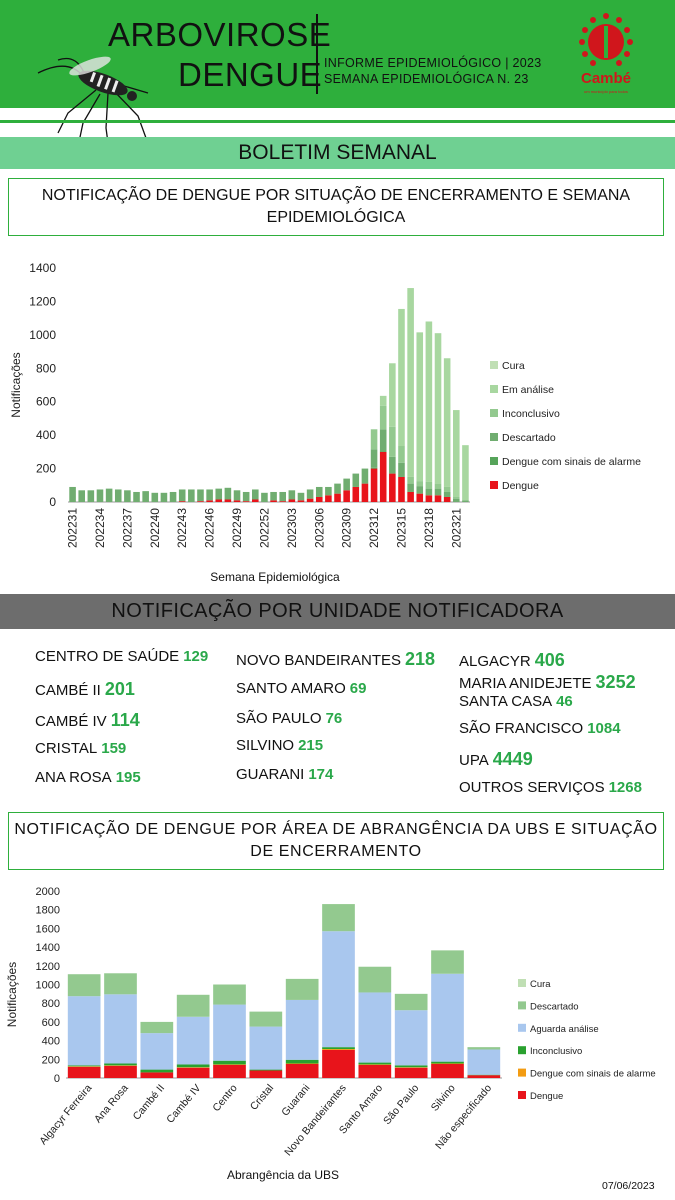 Image resolution: width=675 pixels, height=1200 pixels. I want to click on unit-value: 174, so click(321, 774).